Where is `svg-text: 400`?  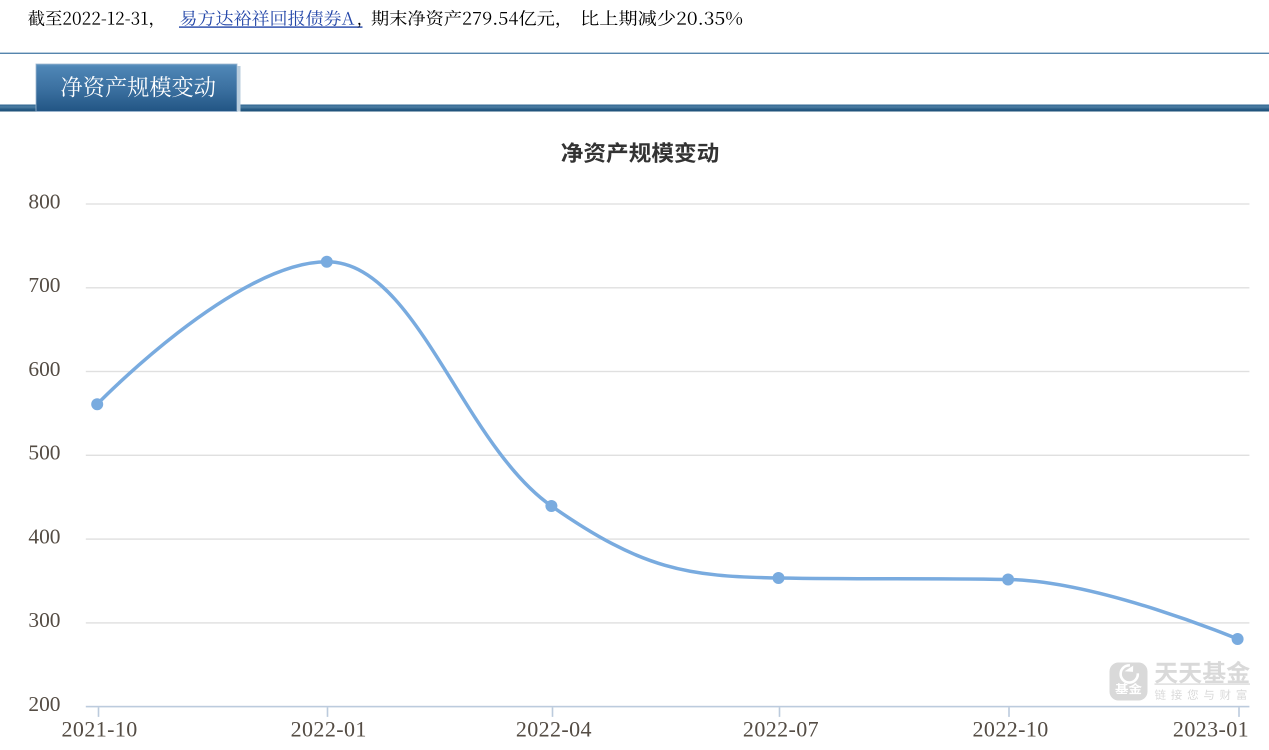 svg-text: 400 is located at coordinates (44, 536).